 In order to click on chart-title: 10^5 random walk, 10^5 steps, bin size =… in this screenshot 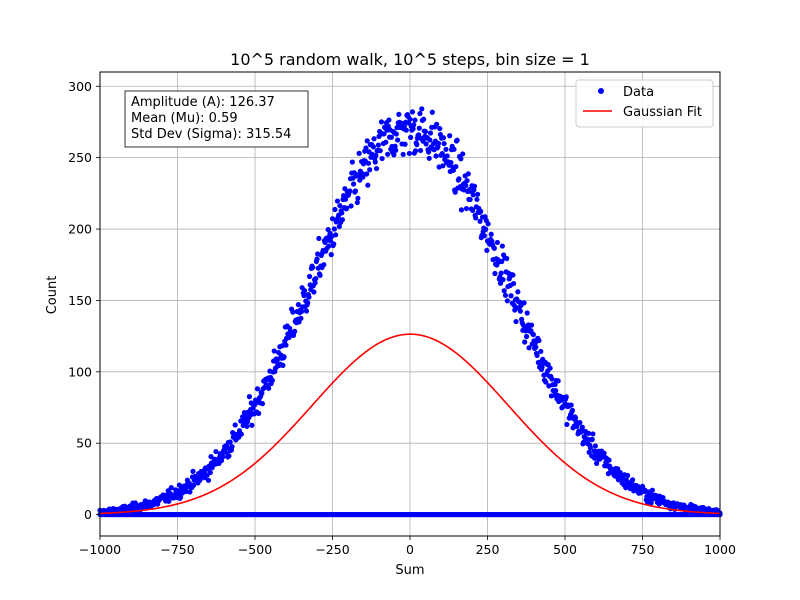, I will do `click(410, 59)`.